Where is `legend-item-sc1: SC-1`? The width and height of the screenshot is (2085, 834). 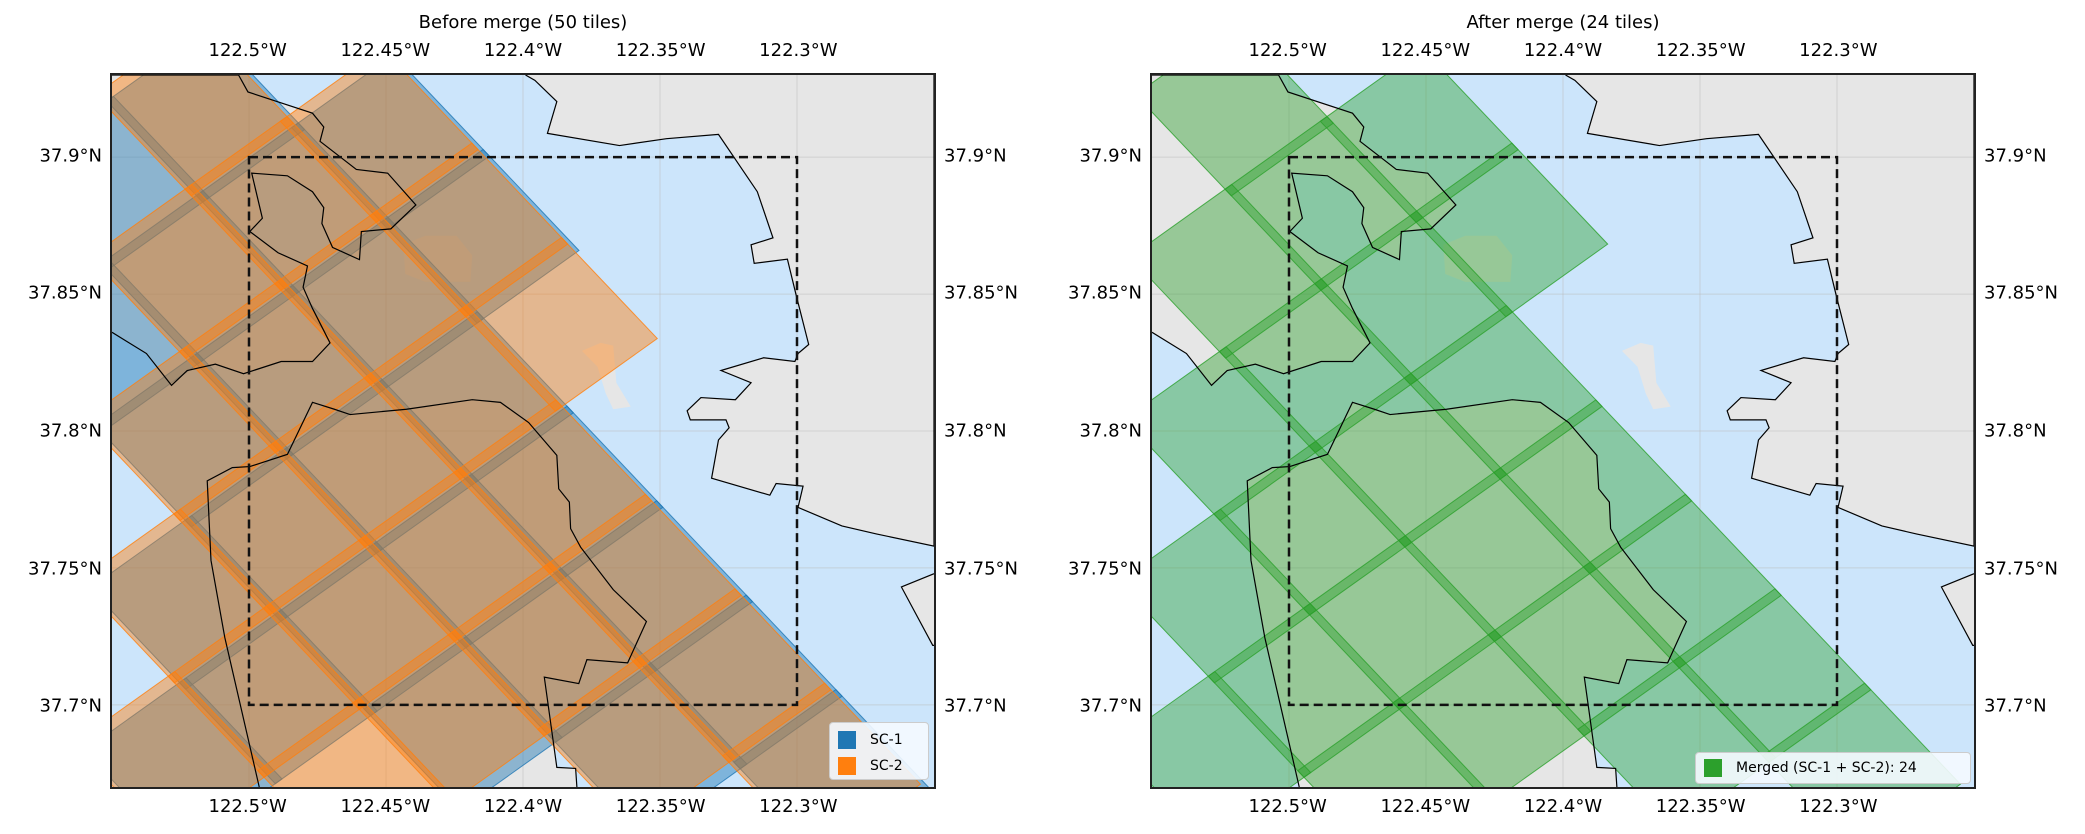
legend-item-sc1: SC-1 is located at coordinates (879, 740).